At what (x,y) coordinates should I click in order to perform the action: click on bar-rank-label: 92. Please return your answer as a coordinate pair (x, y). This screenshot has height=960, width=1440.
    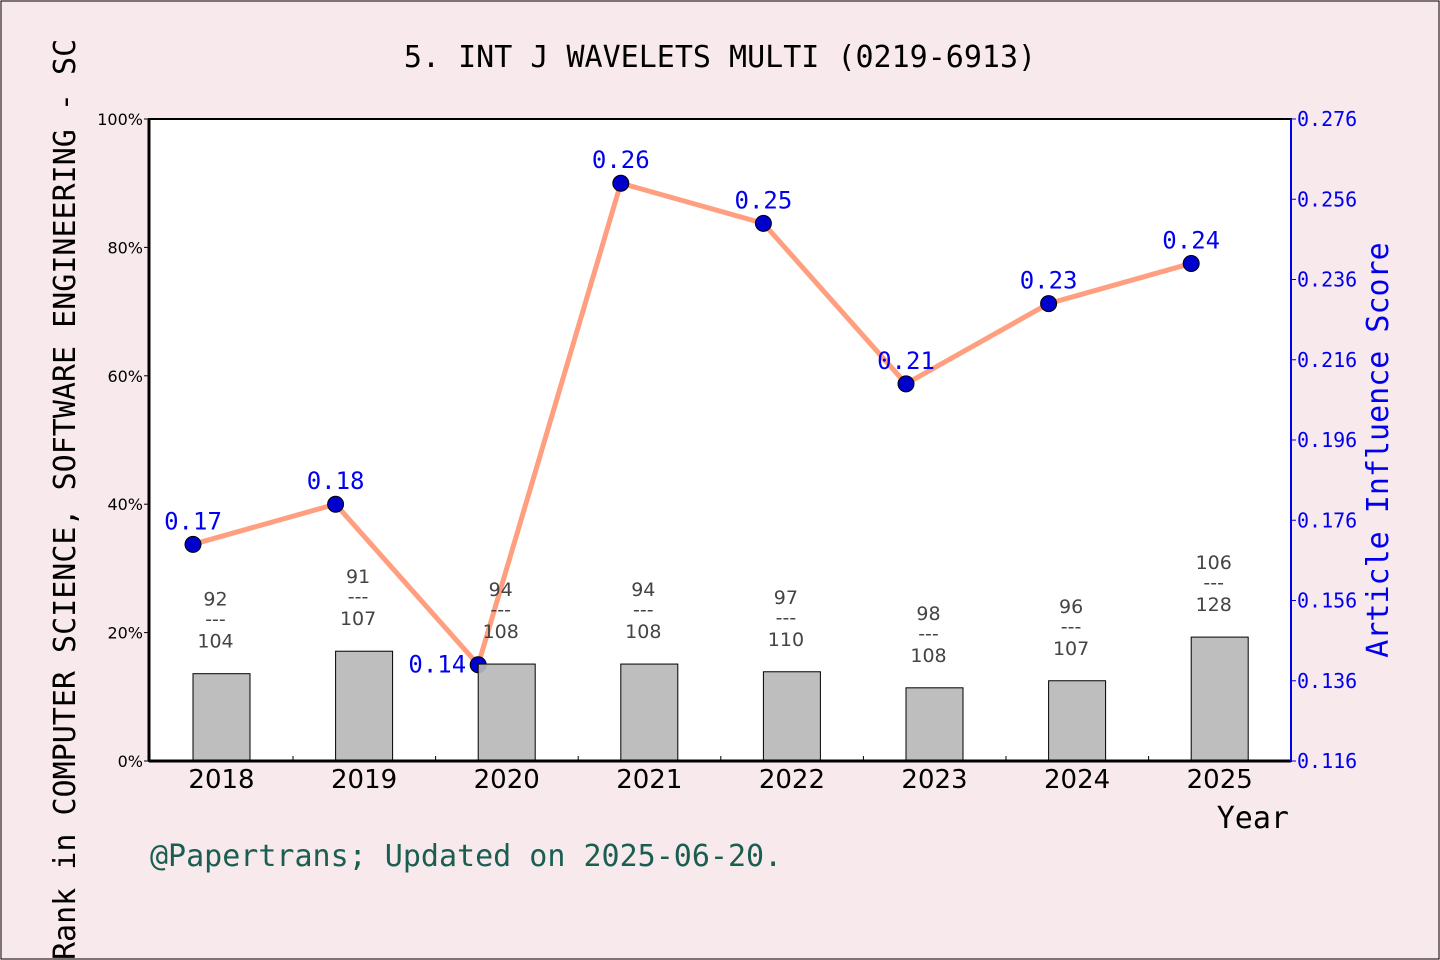
    Looking at the image, I should click on (215, 600).